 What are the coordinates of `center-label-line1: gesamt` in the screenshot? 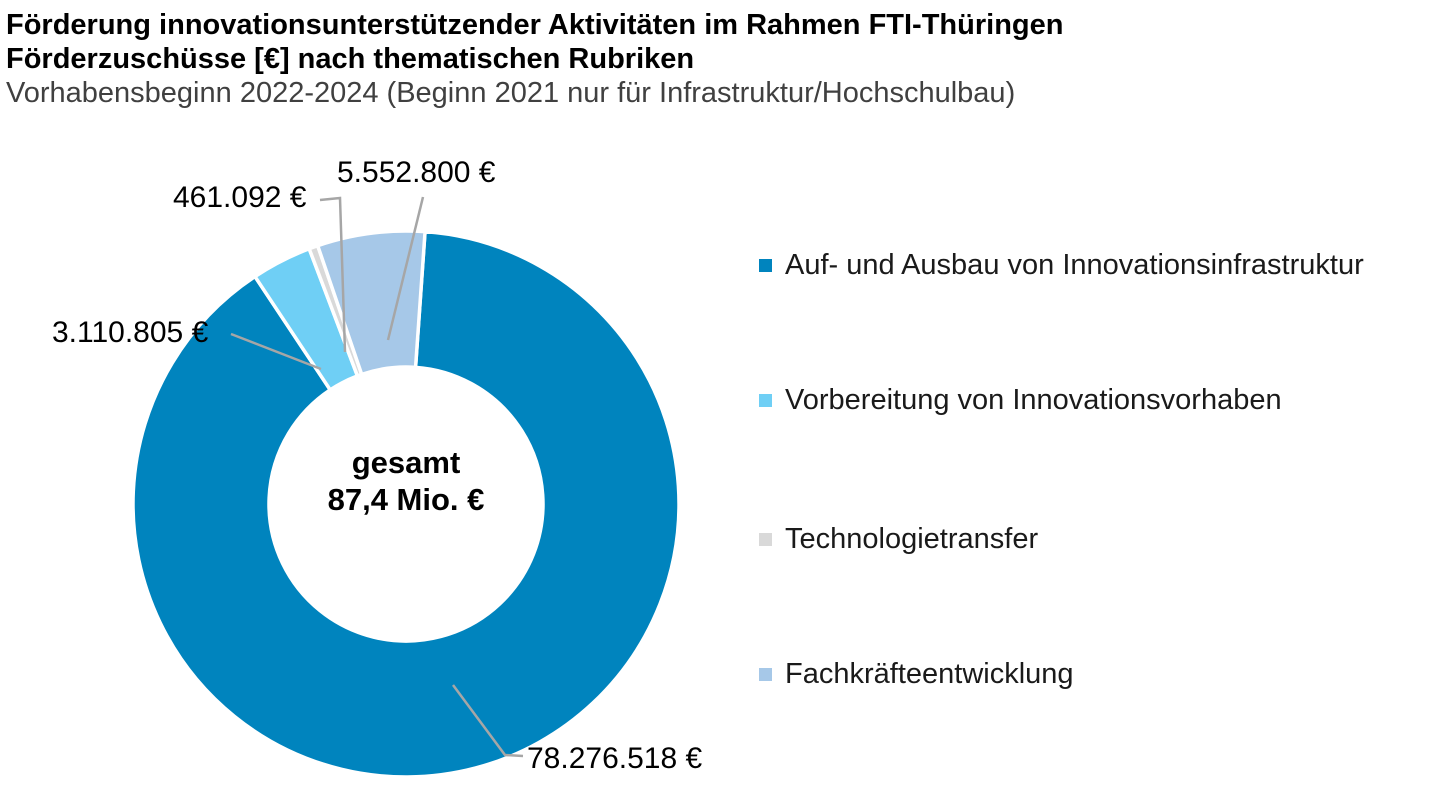 It's located at (406, 462).